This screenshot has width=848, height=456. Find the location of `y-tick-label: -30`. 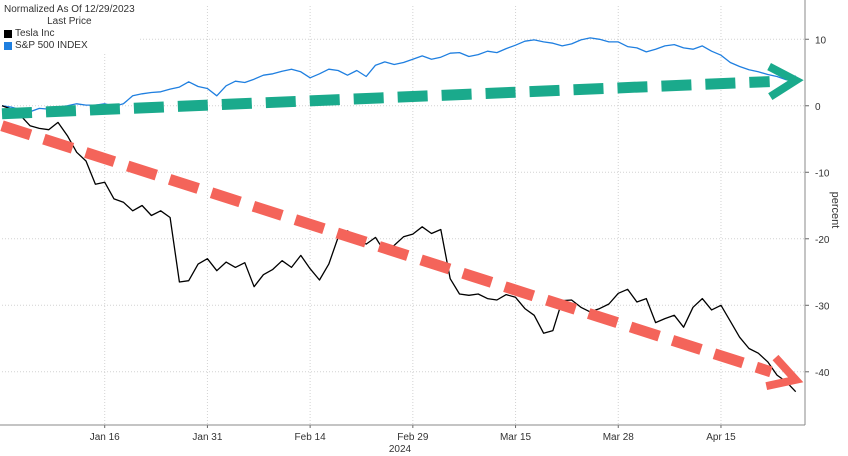

y-tick-label: -30 is located at coordinates (822, 306).